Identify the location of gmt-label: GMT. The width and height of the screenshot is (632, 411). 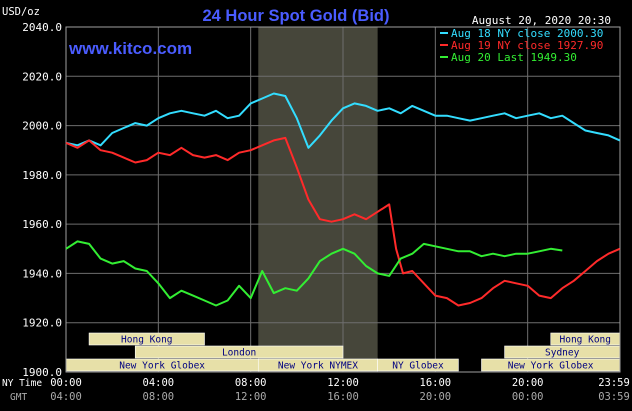
(18, 397).